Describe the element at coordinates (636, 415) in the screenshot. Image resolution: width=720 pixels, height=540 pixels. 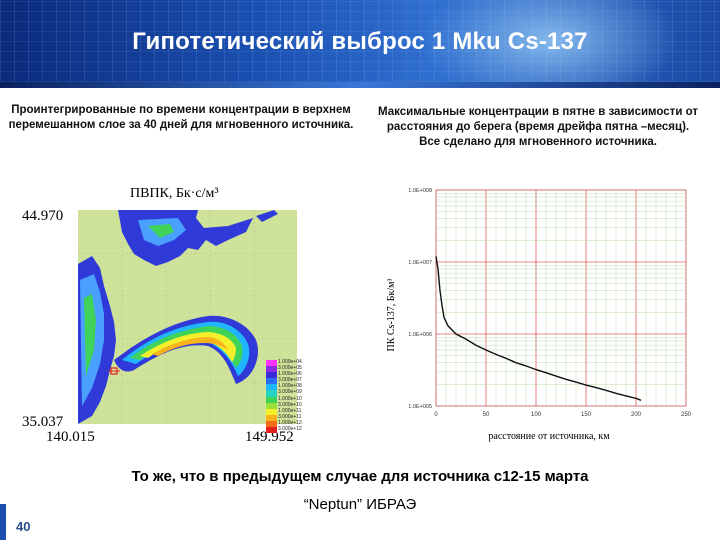
I see `chart-x-tick-label: 200` at that location.